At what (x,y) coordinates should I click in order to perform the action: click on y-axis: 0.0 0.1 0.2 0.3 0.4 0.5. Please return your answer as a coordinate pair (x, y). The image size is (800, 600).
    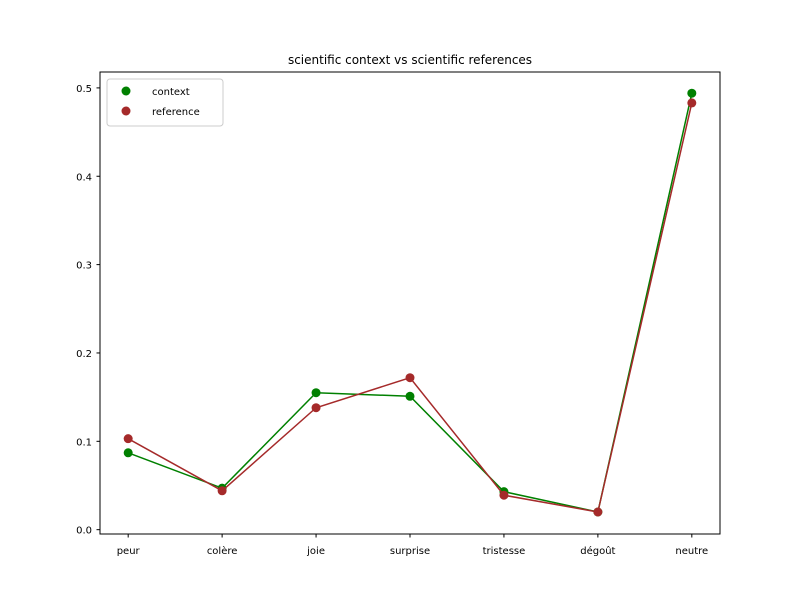
    Looking at the image, I should click on (88, 310).